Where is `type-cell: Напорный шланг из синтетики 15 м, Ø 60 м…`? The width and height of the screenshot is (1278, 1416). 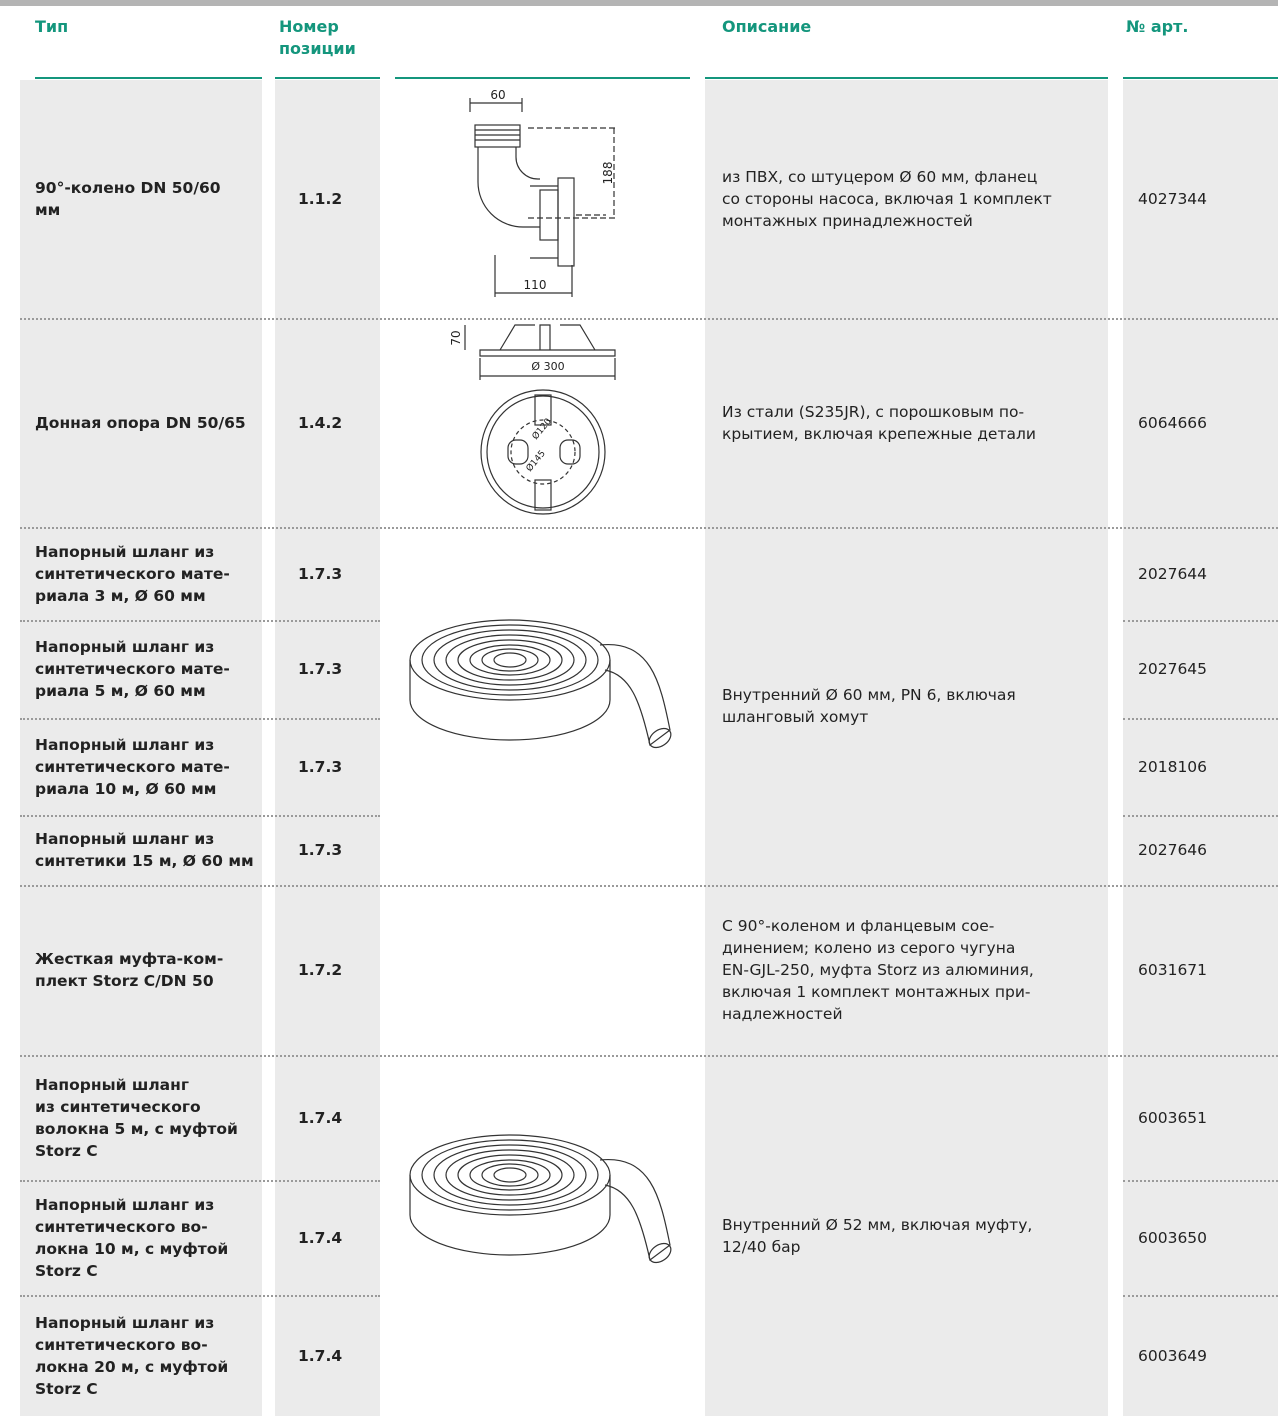 type-cell: Напорный шланг из синтетики 15 м, Ø 60 м… is located at coordinates (144, 850).